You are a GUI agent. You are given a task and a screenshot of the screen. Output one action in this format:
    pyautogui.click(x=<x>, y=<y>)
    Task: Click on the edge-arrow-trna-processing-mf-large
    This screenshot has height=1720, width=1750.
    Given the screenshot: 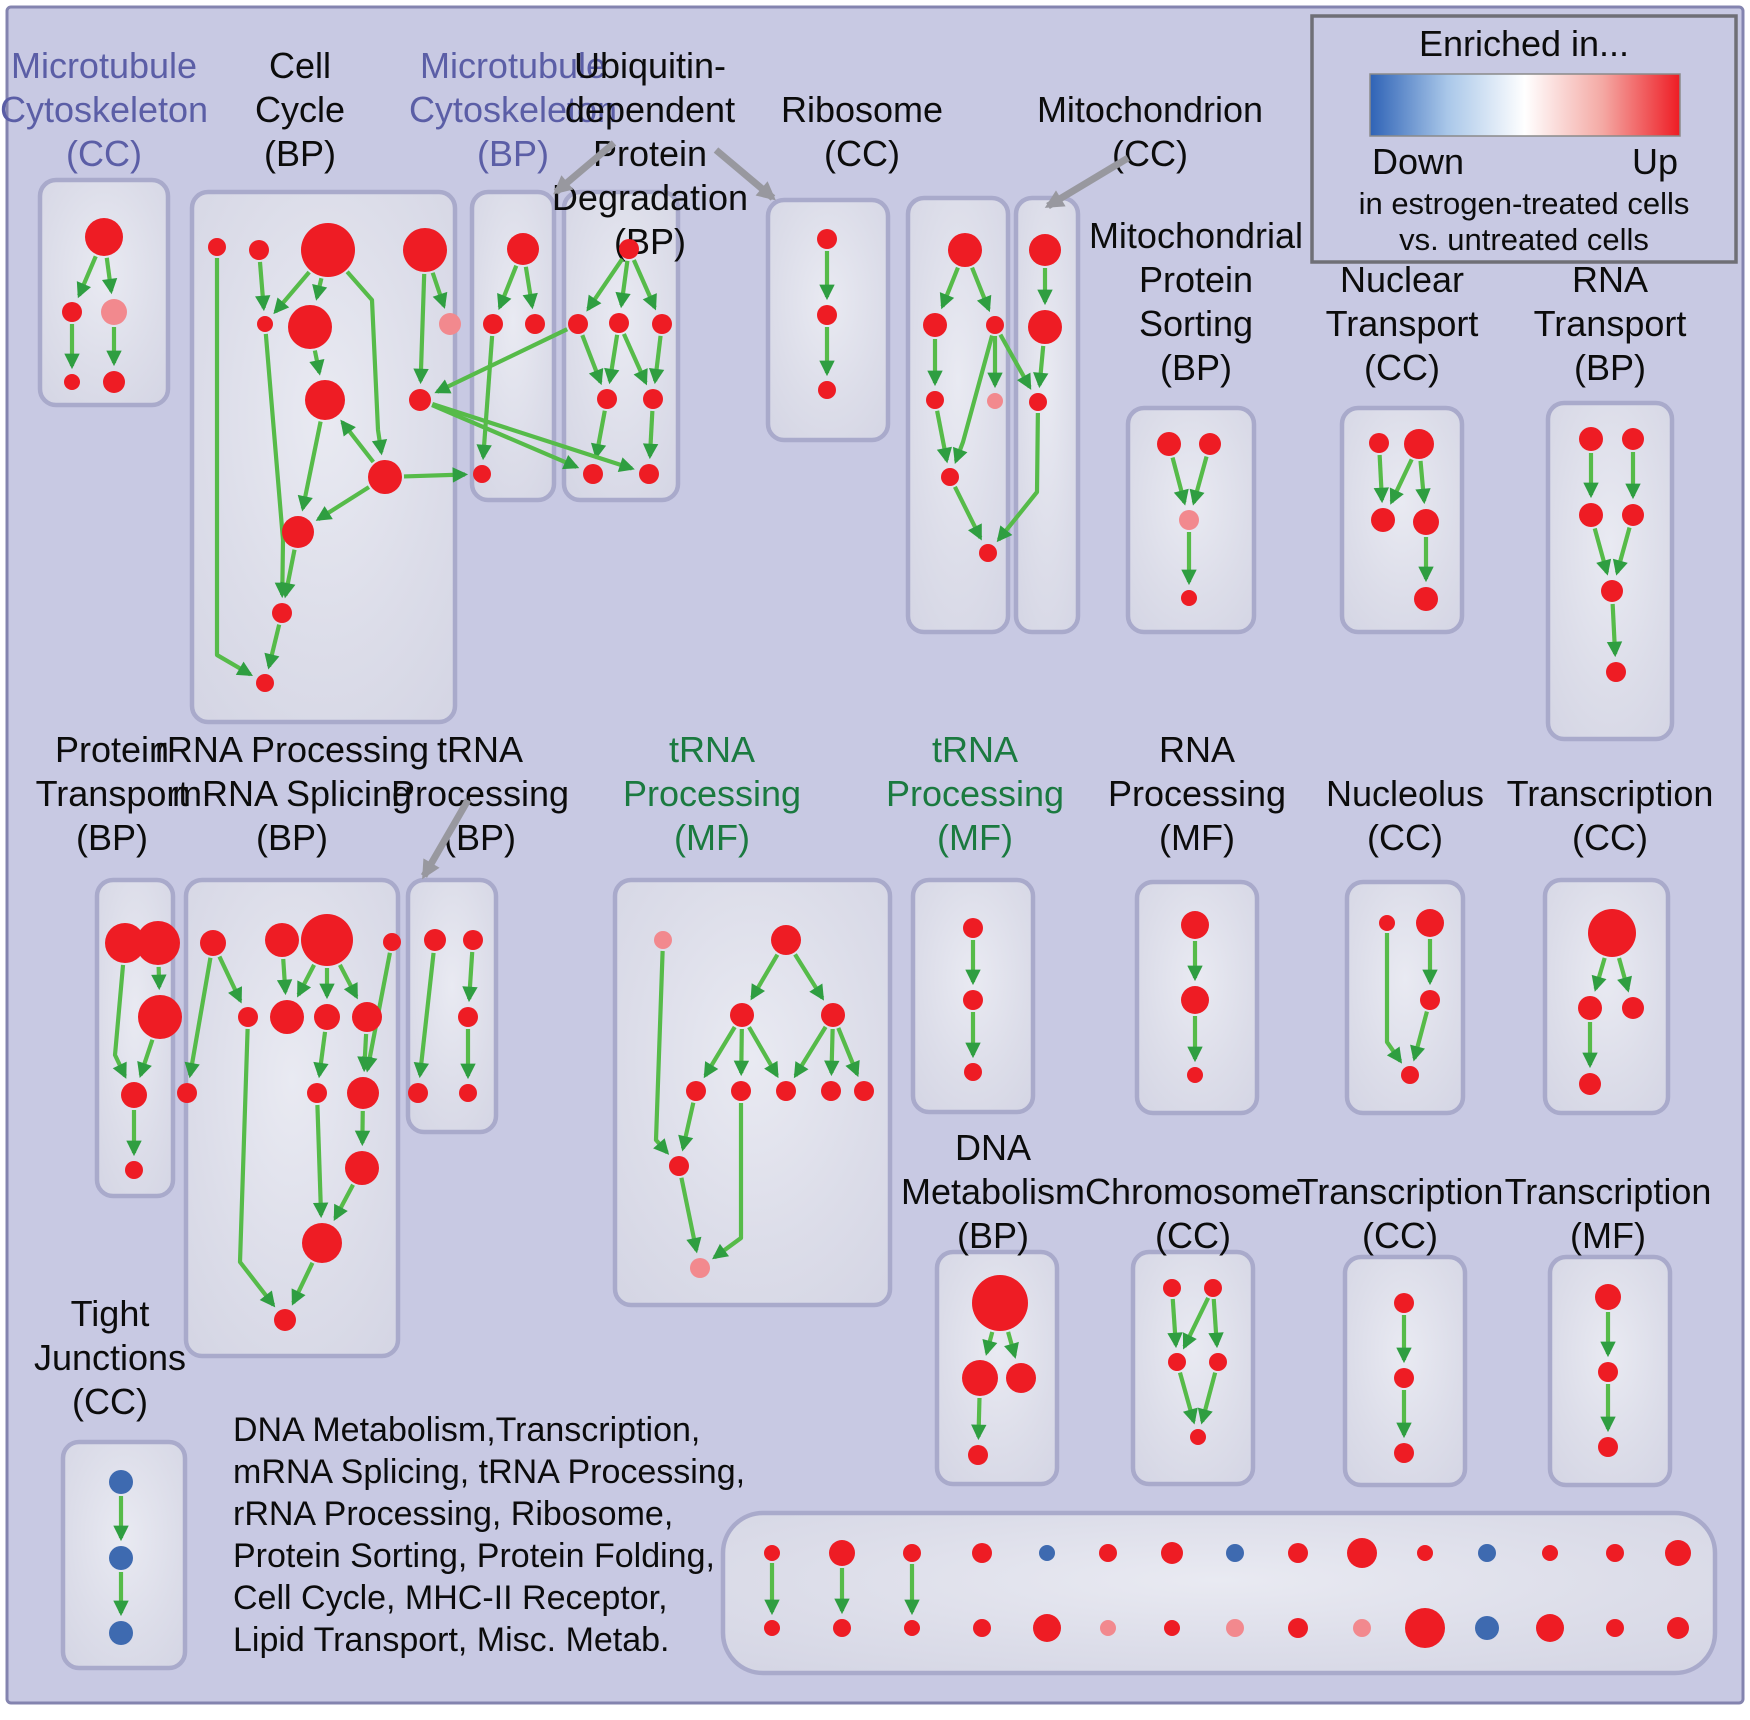 What is the action you would take?
    pyautogui.click(x=831, y=1051)
    